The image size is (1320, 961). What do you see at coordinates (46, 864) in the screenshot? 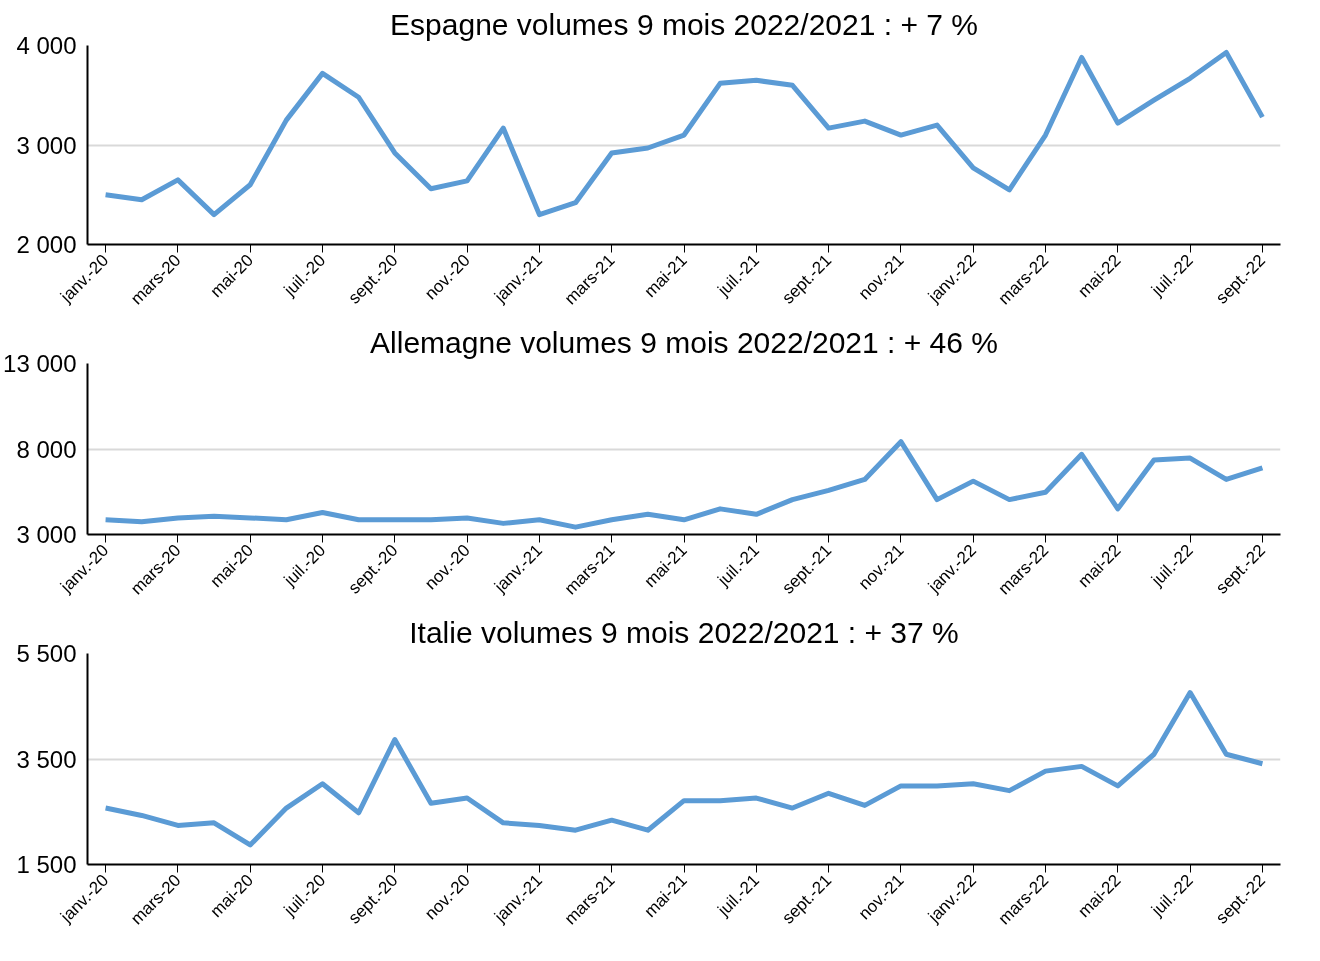
I see `y-tick-label: 1 500` at bounding box center [46, 864].